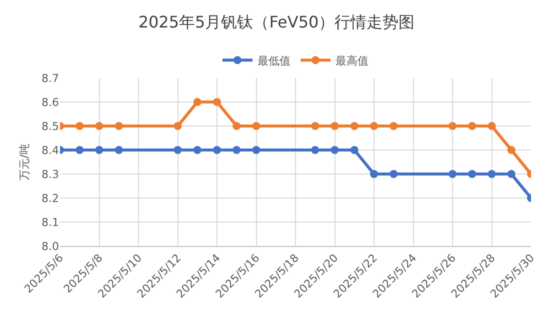 The height and width of the screenshot is (324, 553). I want to click on y-tick-label: 8.6, so click(50, 102).